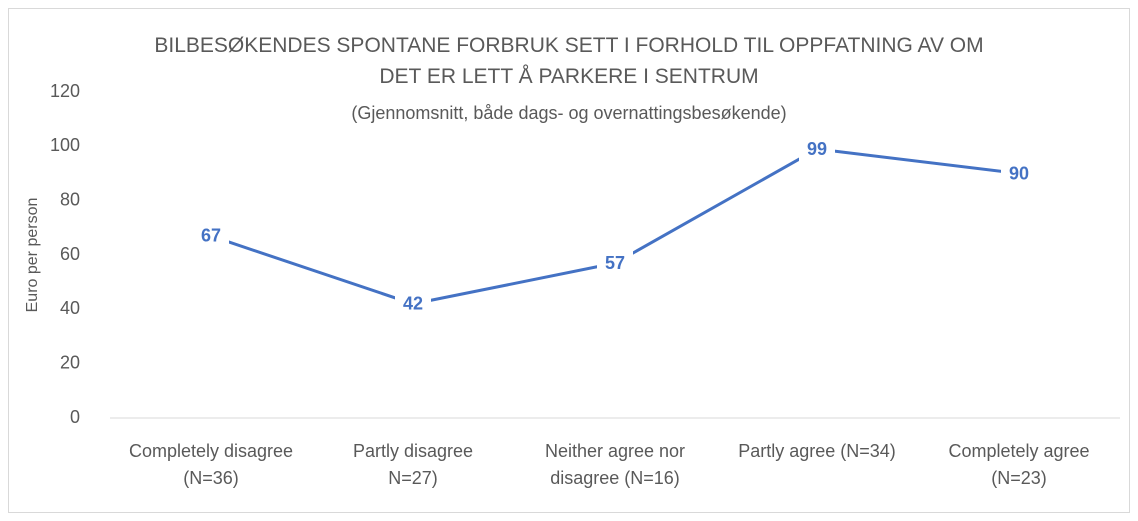  I want to click on y-tick-label: 40, so click(70, 308).